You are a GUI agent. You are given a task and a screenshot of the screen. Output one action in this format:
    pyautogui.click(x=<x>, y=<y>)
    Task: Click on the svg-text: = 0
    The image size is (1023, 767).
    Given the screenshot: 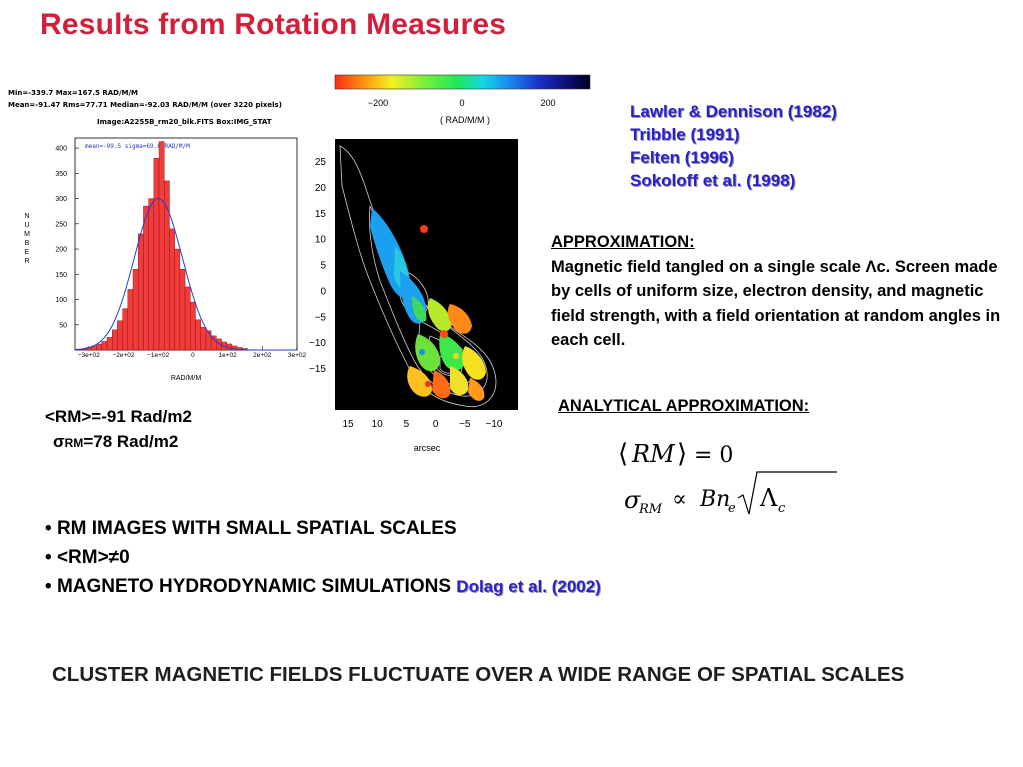 What is the action you would take?
    pyautogui.click(x=713, y=455)
    